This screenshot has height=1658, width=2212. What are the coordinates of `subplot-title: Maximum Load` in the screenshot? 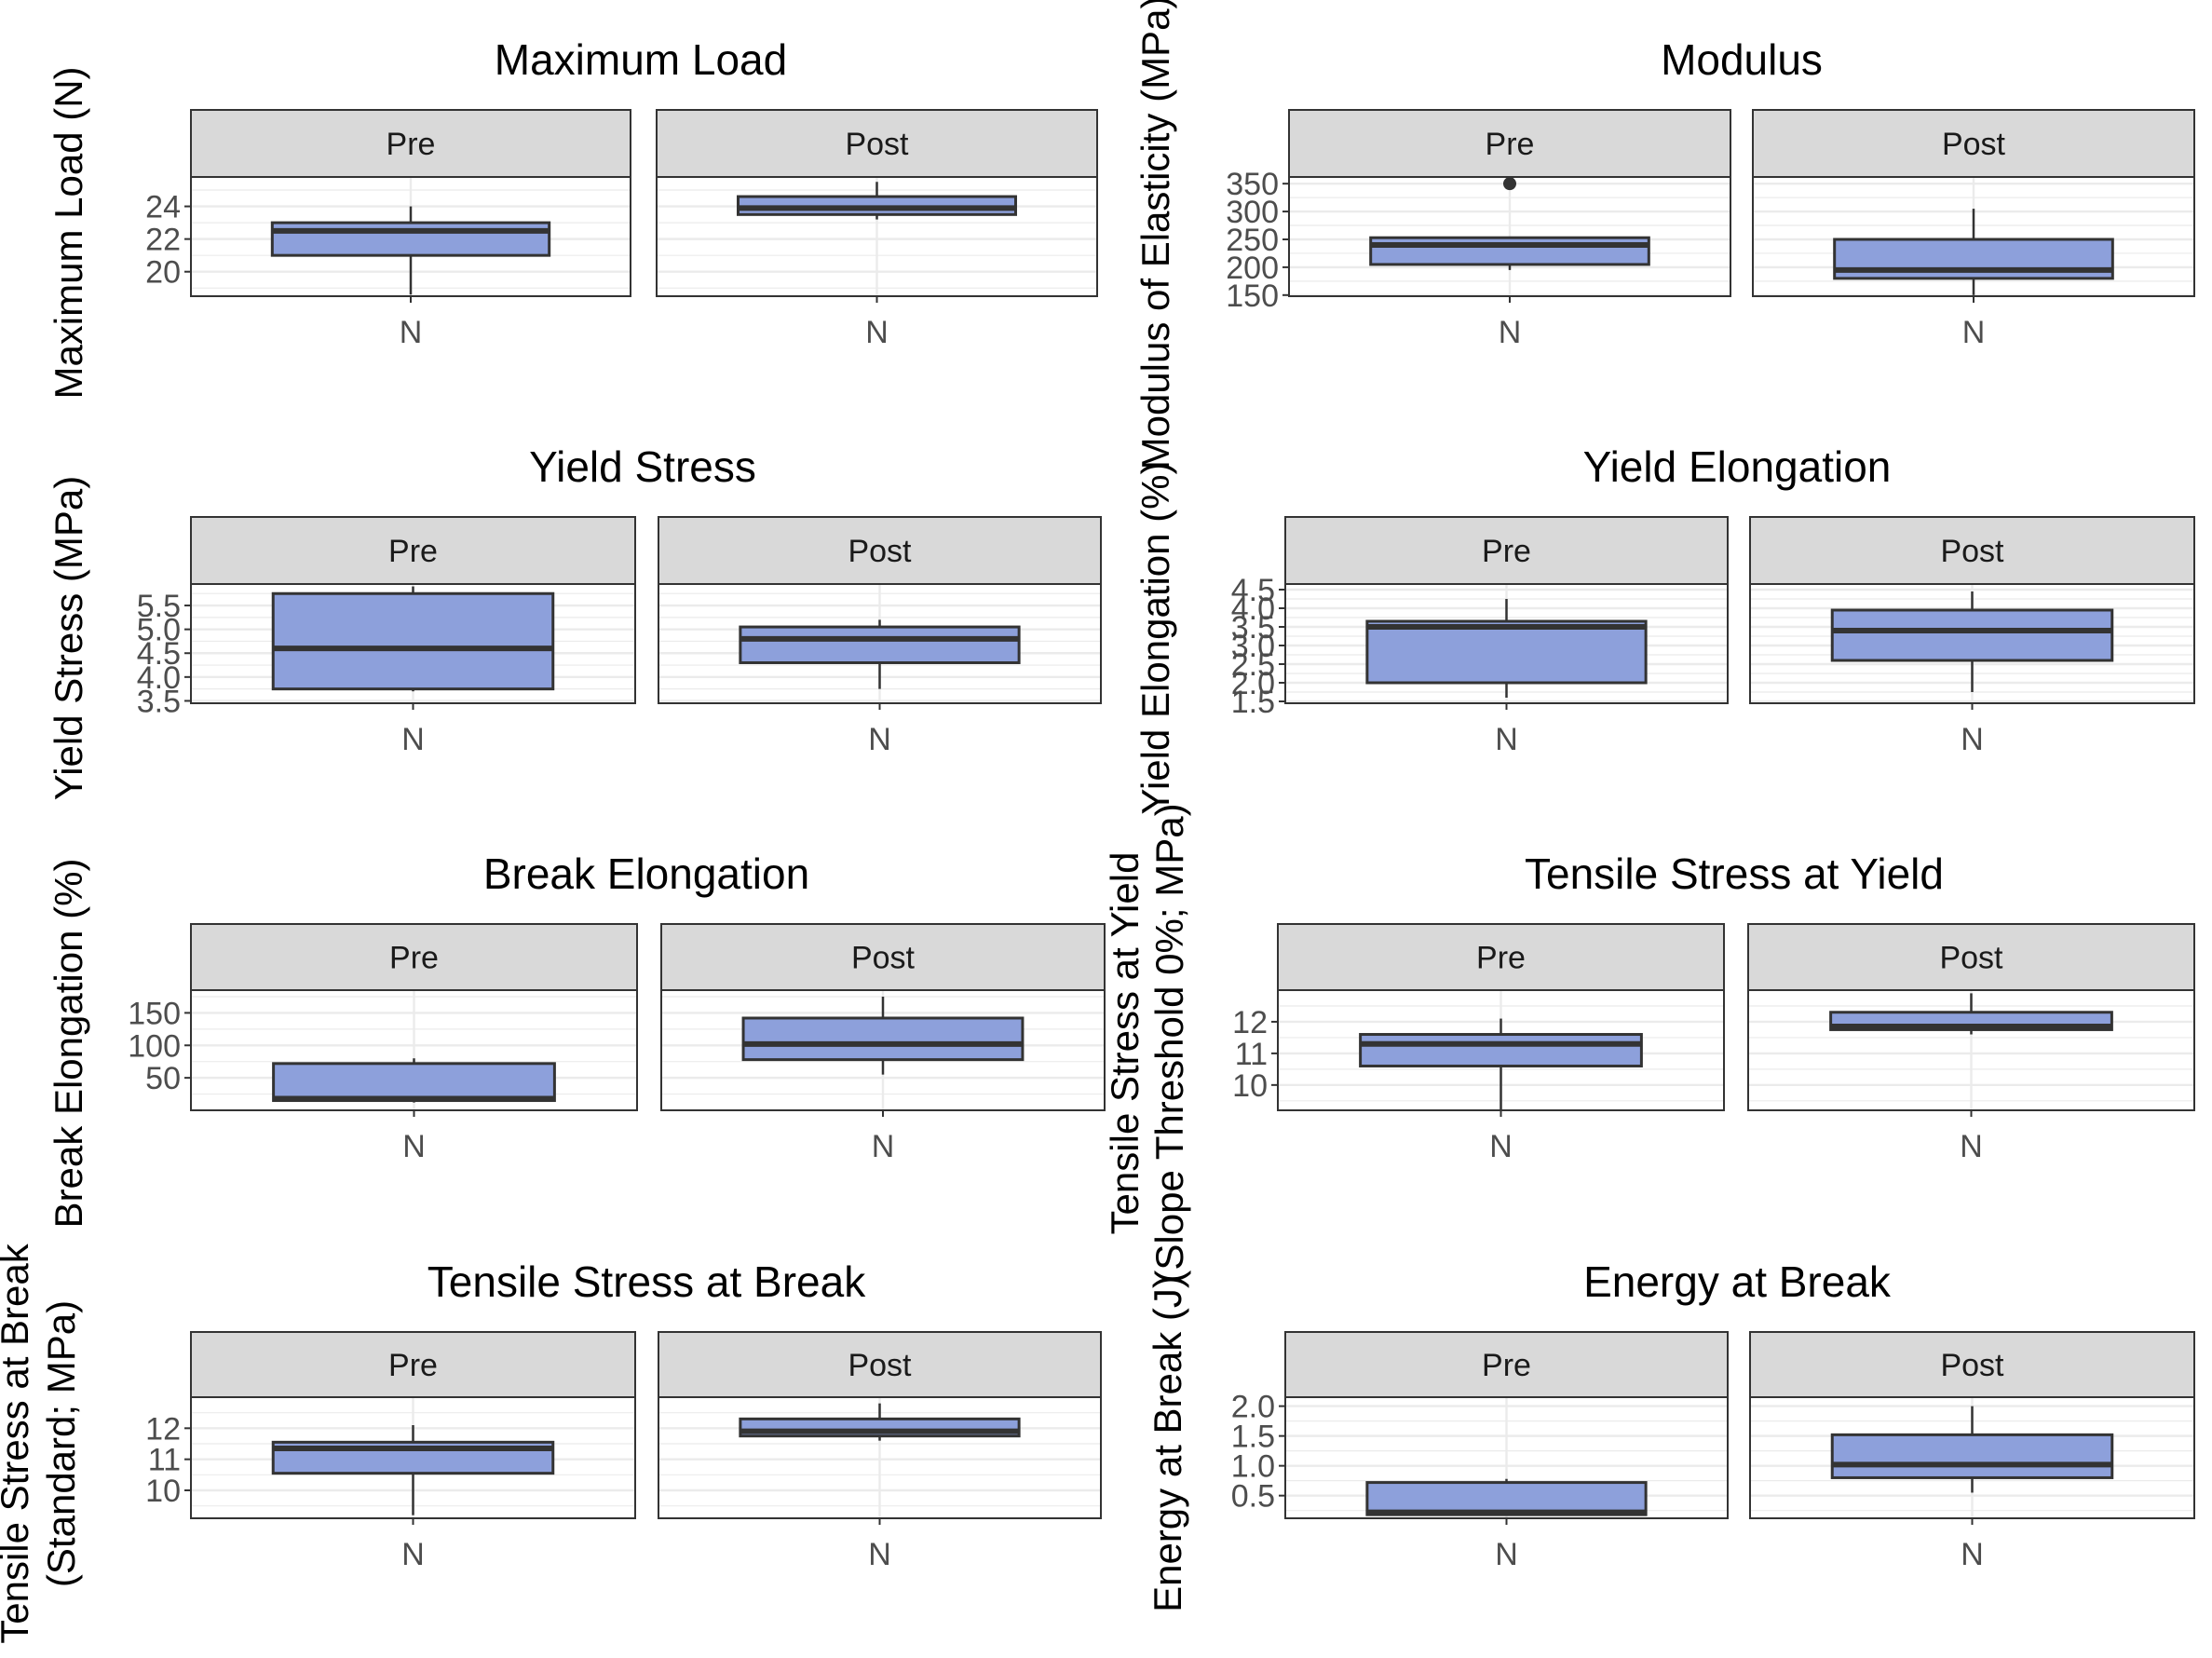 It's located at (641, 59).